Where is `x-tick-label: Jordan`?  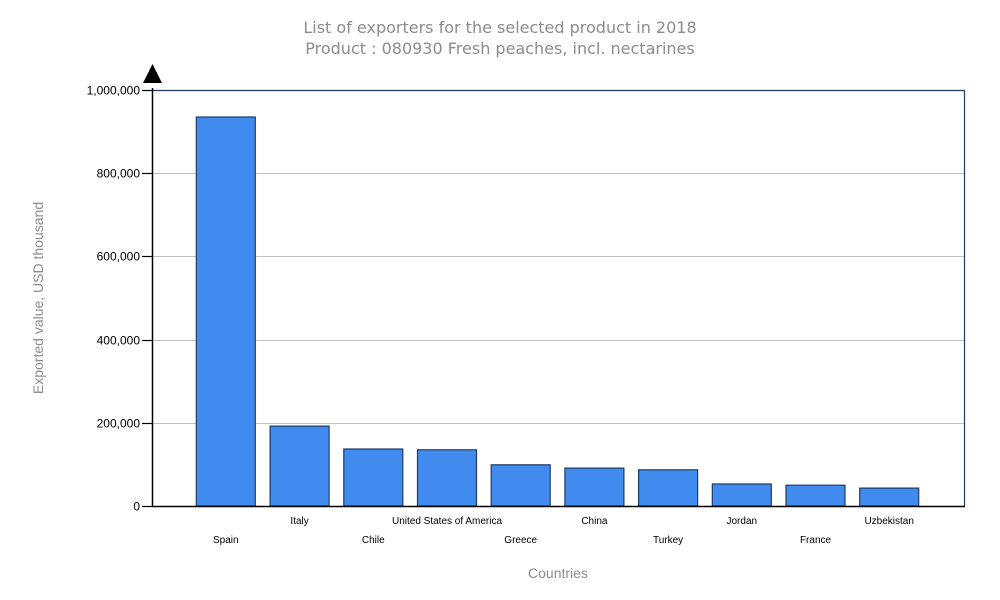 x-tick-label: Jordan is located at coordinates (742, 521).